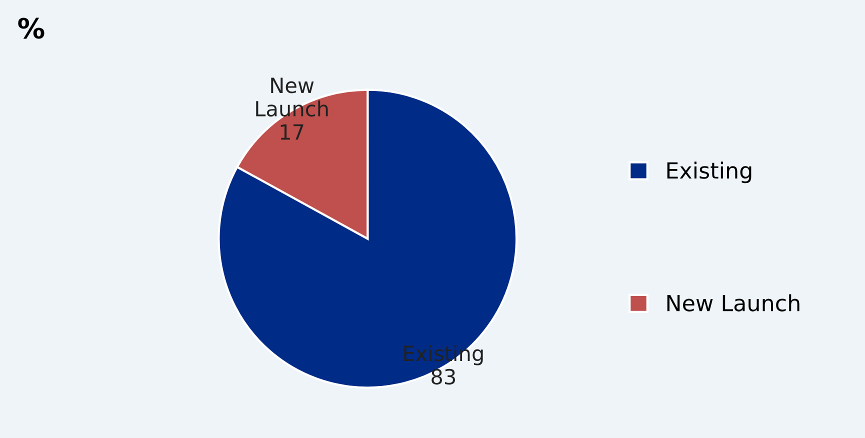 This screenshot has height=438, width=865. What do you see at coordinates (709, 173) in the screenshot?
I see `legend-label: Existing` at bounding box center [709, 173].